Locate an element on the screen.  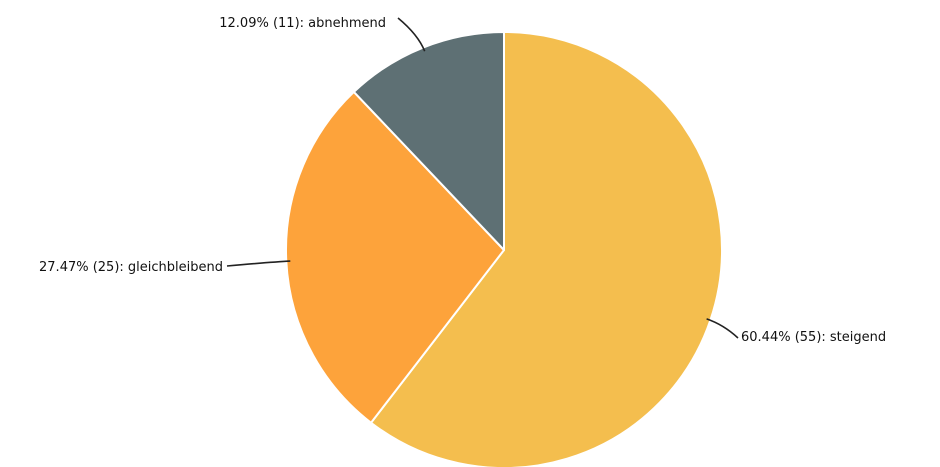
leader-line-gleichbleibend is located at coordinates (258, 263).